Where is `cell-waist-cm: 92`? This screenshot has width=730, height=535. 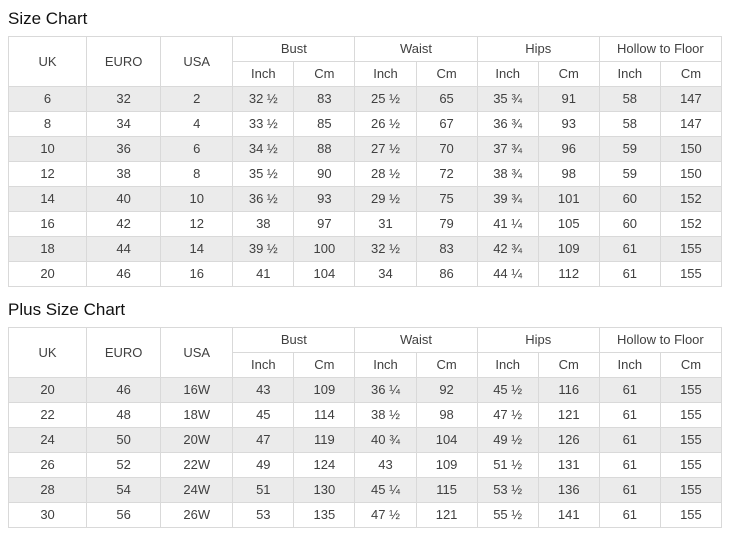
cell-waist-cm: 92 is located at coordinates (446, 390).